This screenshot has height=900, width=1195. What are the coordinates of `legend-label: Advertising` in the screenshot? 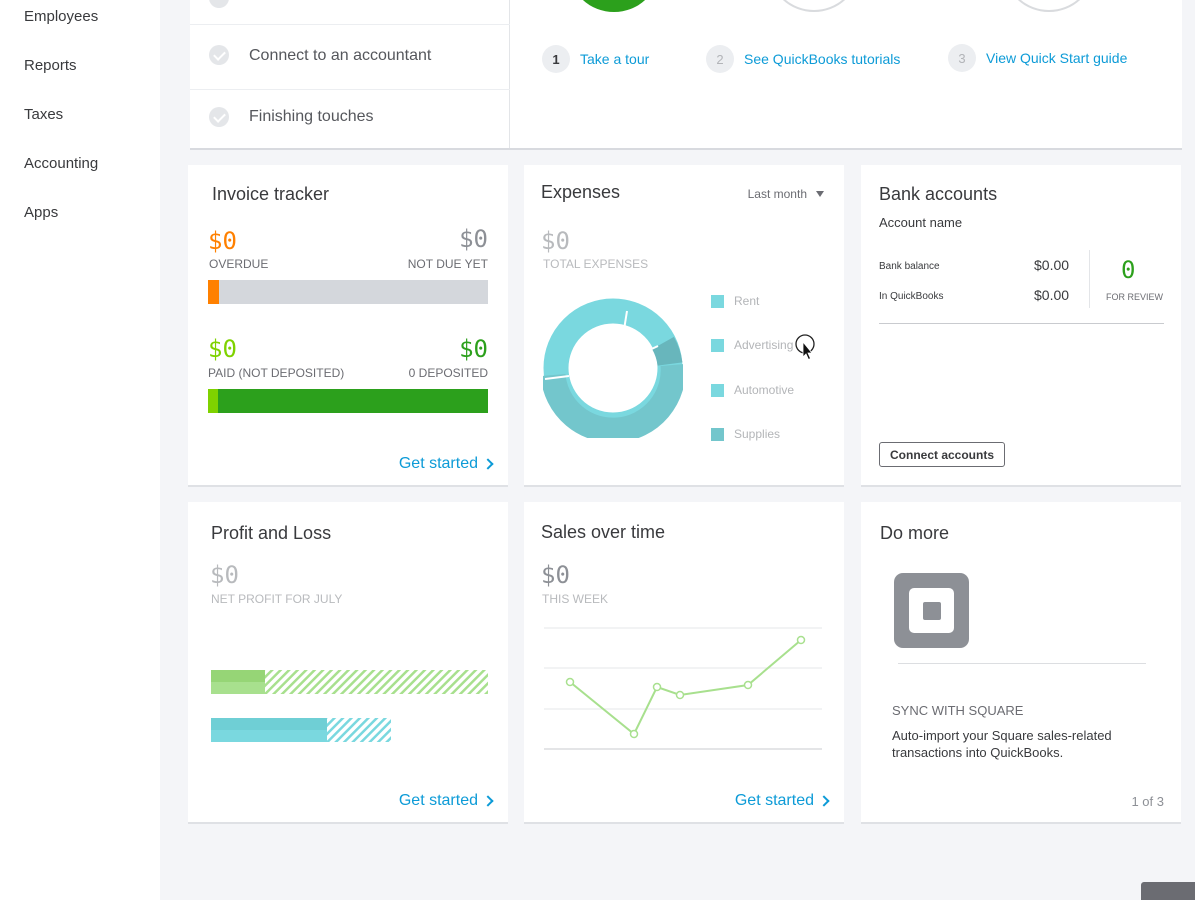 It's located at (764, 345).